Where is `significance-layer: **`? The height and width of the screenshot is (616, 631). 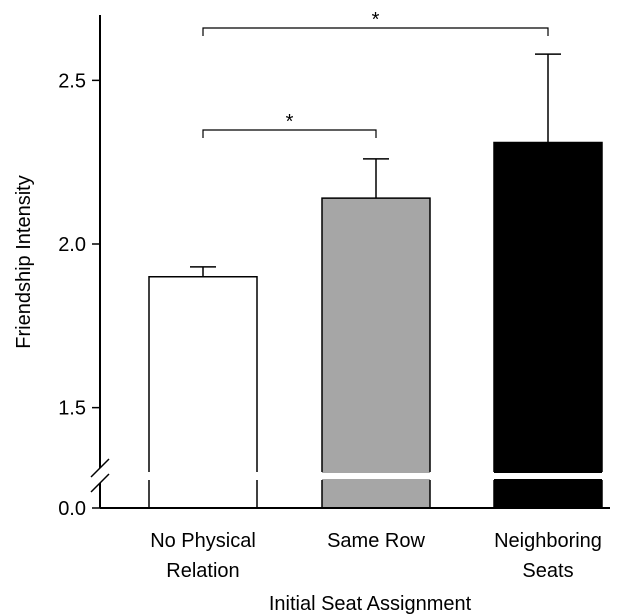
significance-layer: ** is located at coordinates (375, 73).